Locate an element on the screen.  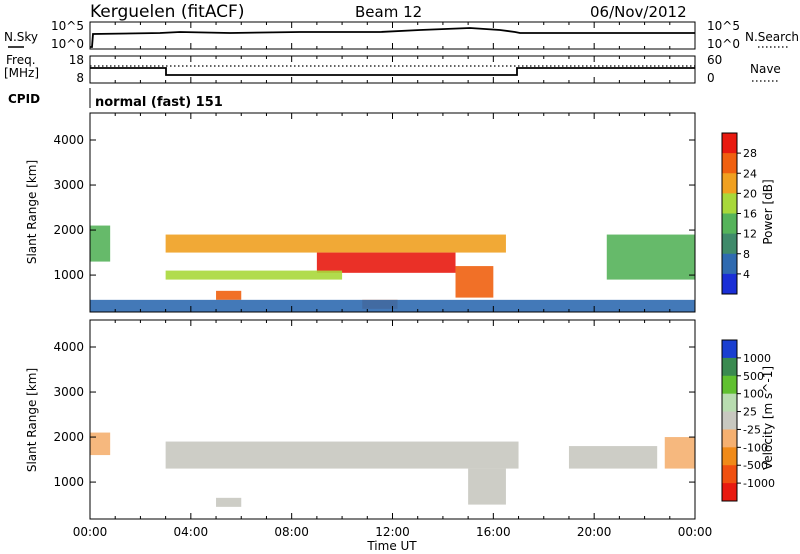
velocity-cells is located at coordinates (392, 469).